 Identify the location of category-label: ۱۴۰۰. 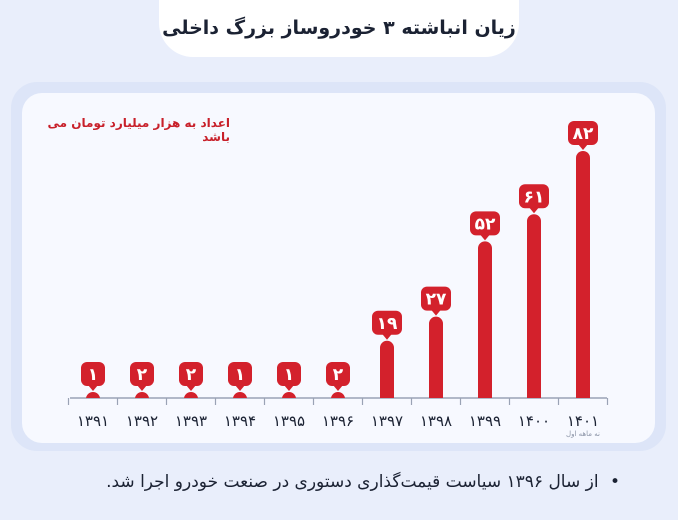
(534, 421).